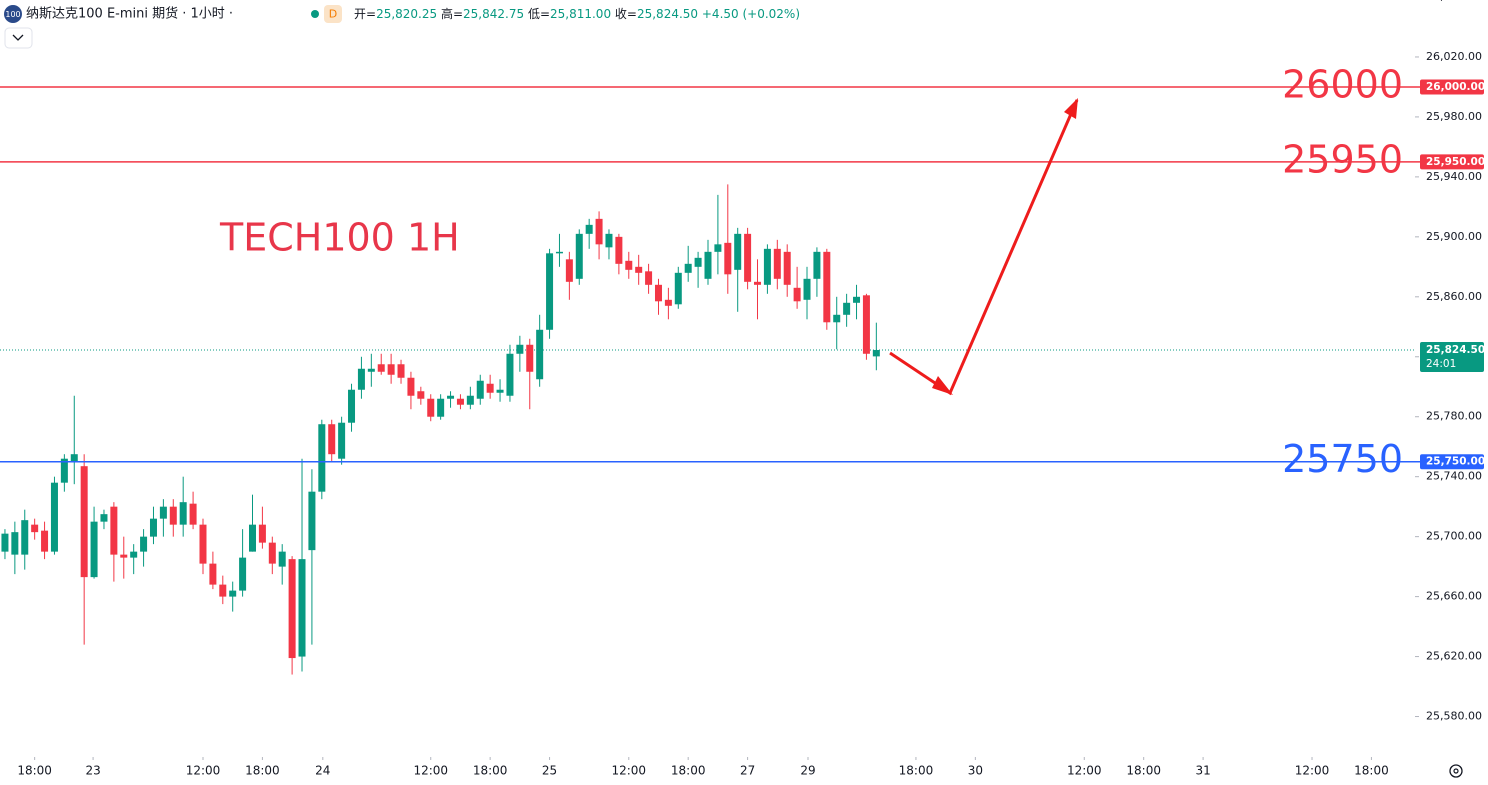 This screenshot has height=785, width=1488. Describe the element at coordinates (984, 247) in the screenshot. I see `drawn-arrow` at that location.